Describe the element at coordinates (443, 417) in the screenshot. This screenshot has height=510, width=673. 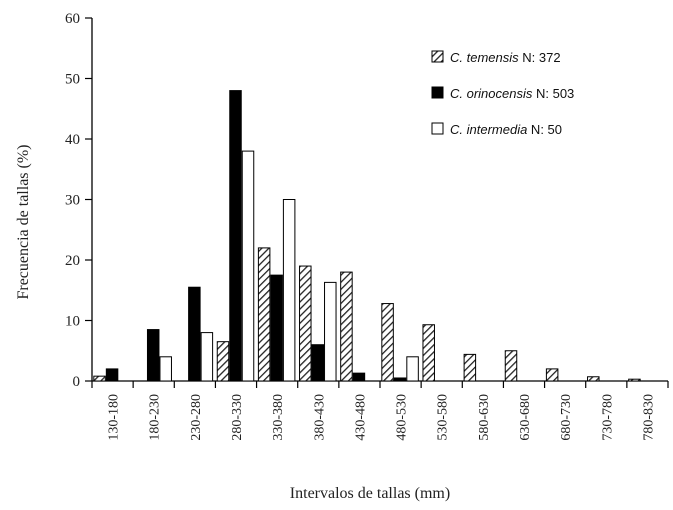
I see `x-tick-label: 530-580` at that location.